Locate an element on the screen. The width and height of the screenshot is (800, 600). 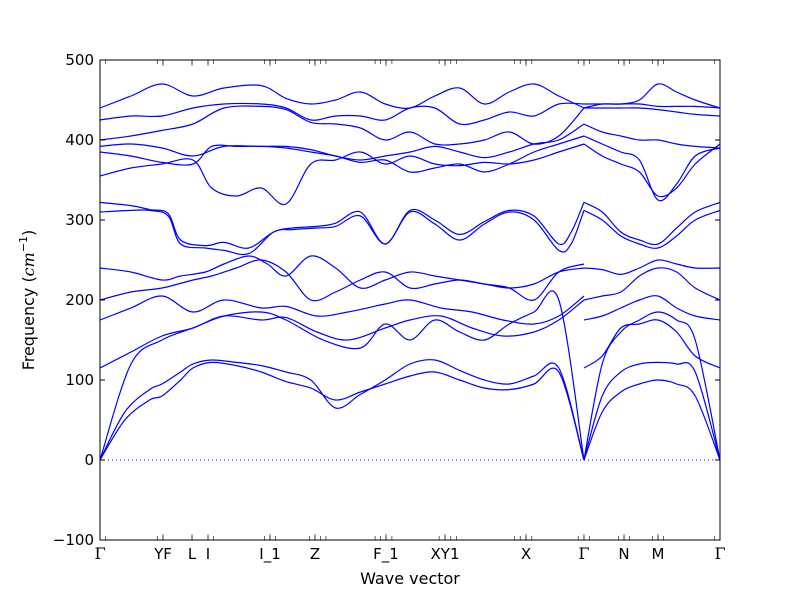
x-tick-label: X is located at coordinates (526, 554).